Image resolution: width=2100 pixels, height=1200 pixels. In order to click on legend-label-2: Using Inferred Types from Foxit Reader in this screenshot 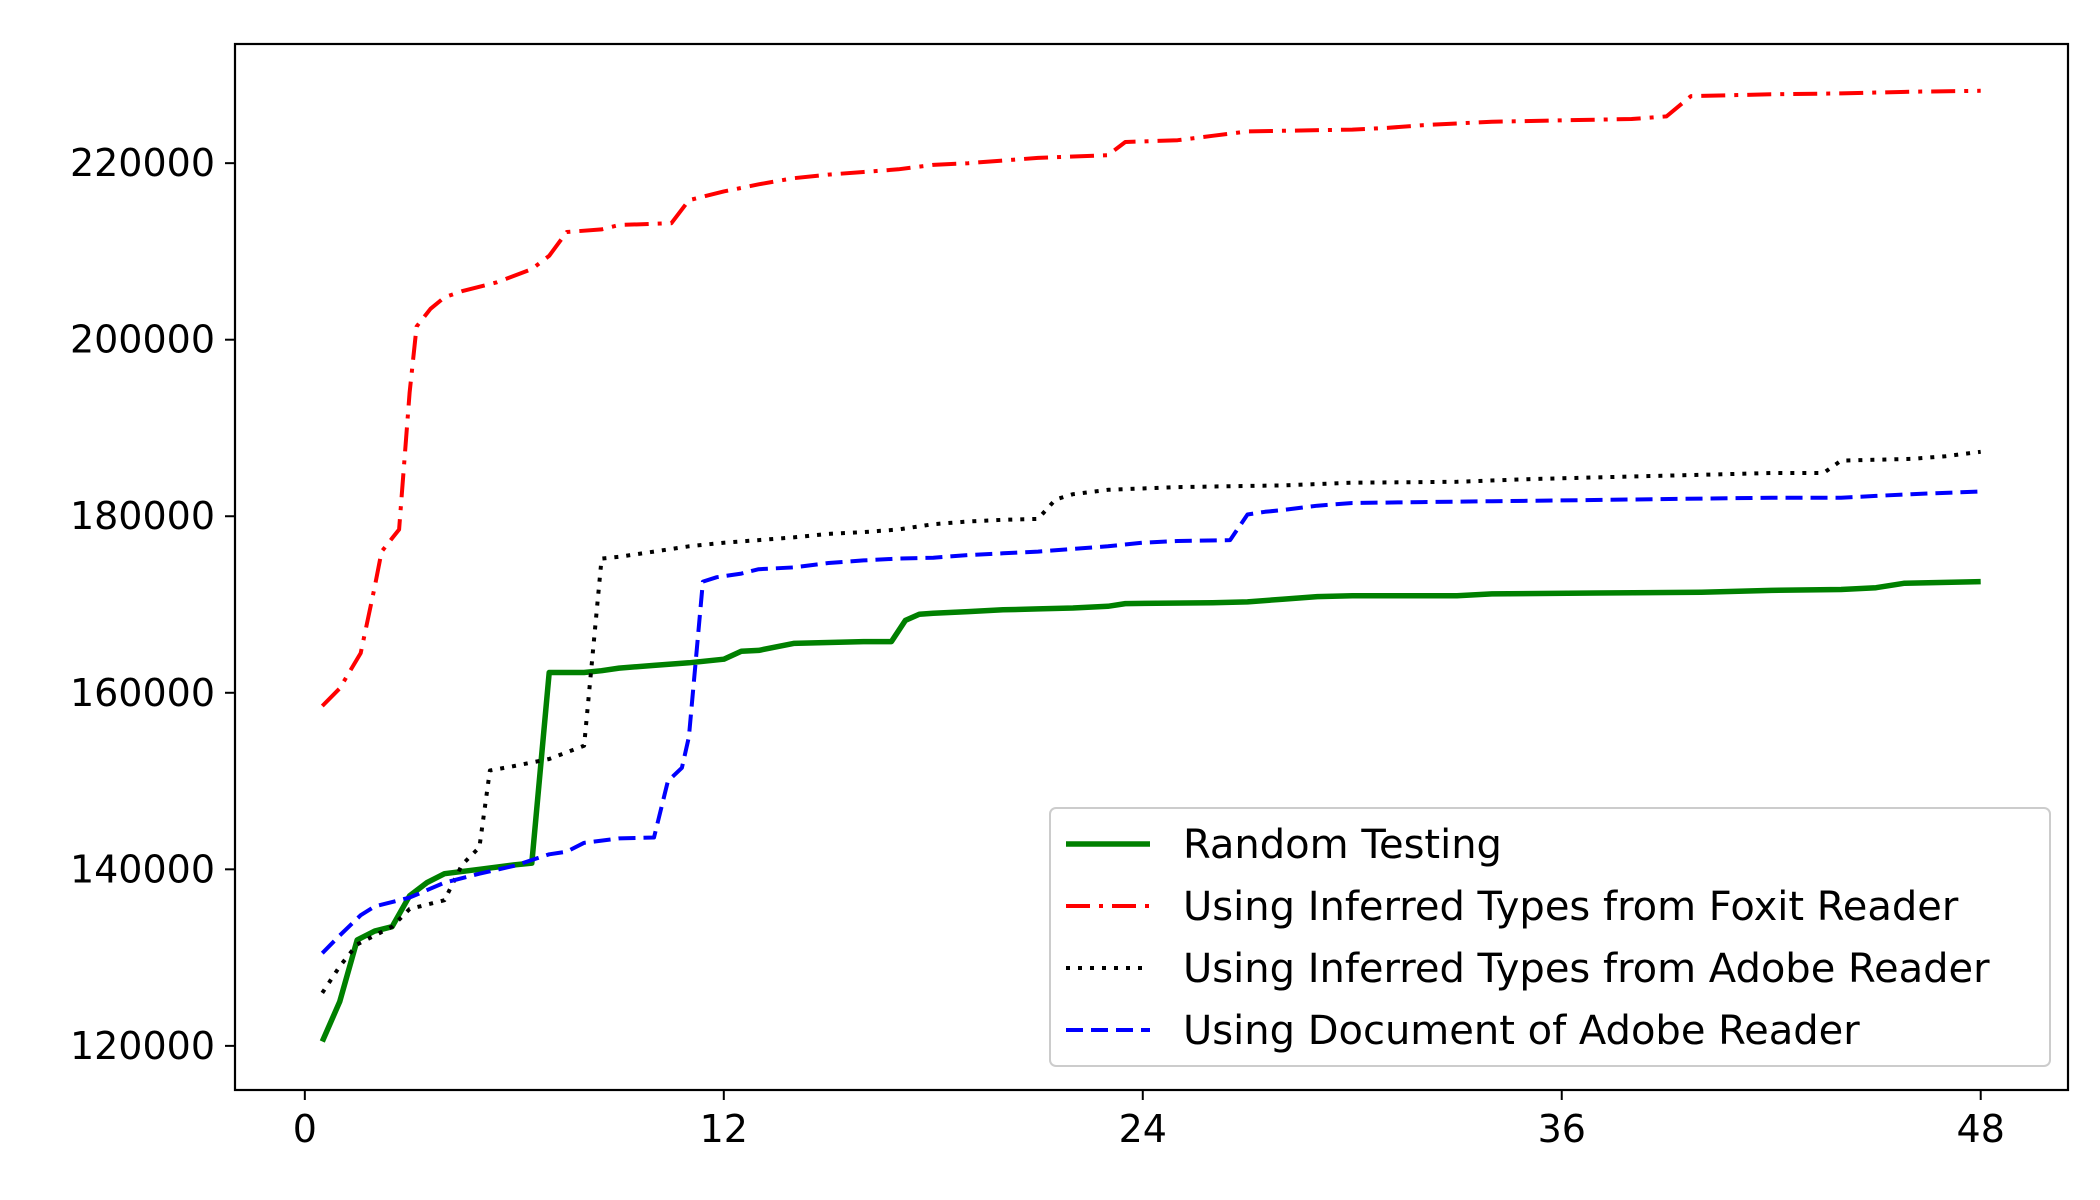, I will do `click(1571, 907)`.